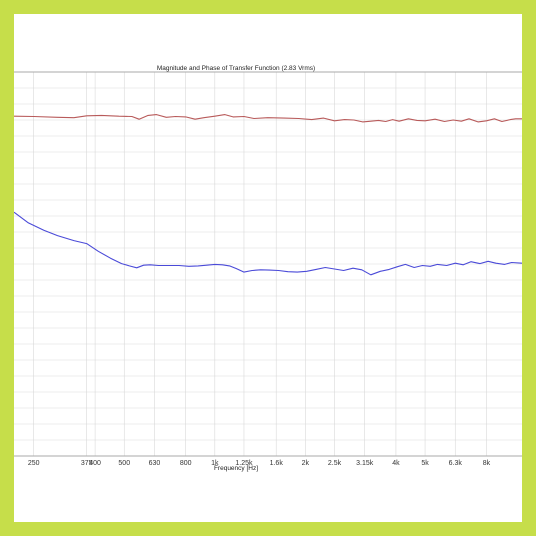 The image size is (536, 536). What do you see at coordinates (236, 468) in the screenshot?
I see `x-axis-label: Frequency [Hz]` at bounding box center [236, 468].